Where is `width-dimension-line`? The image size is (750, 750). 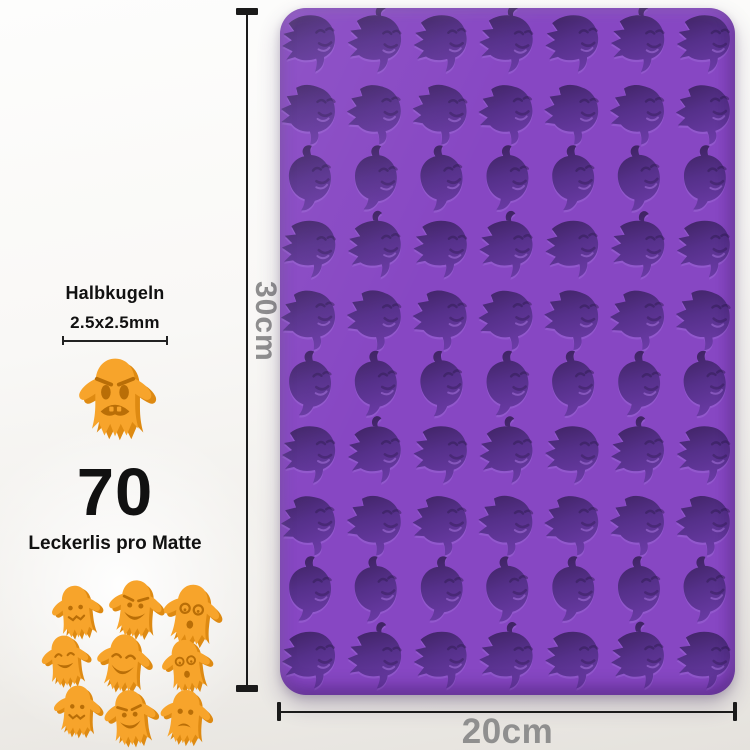 width-dimension-line is located at coordinates (507, 712).